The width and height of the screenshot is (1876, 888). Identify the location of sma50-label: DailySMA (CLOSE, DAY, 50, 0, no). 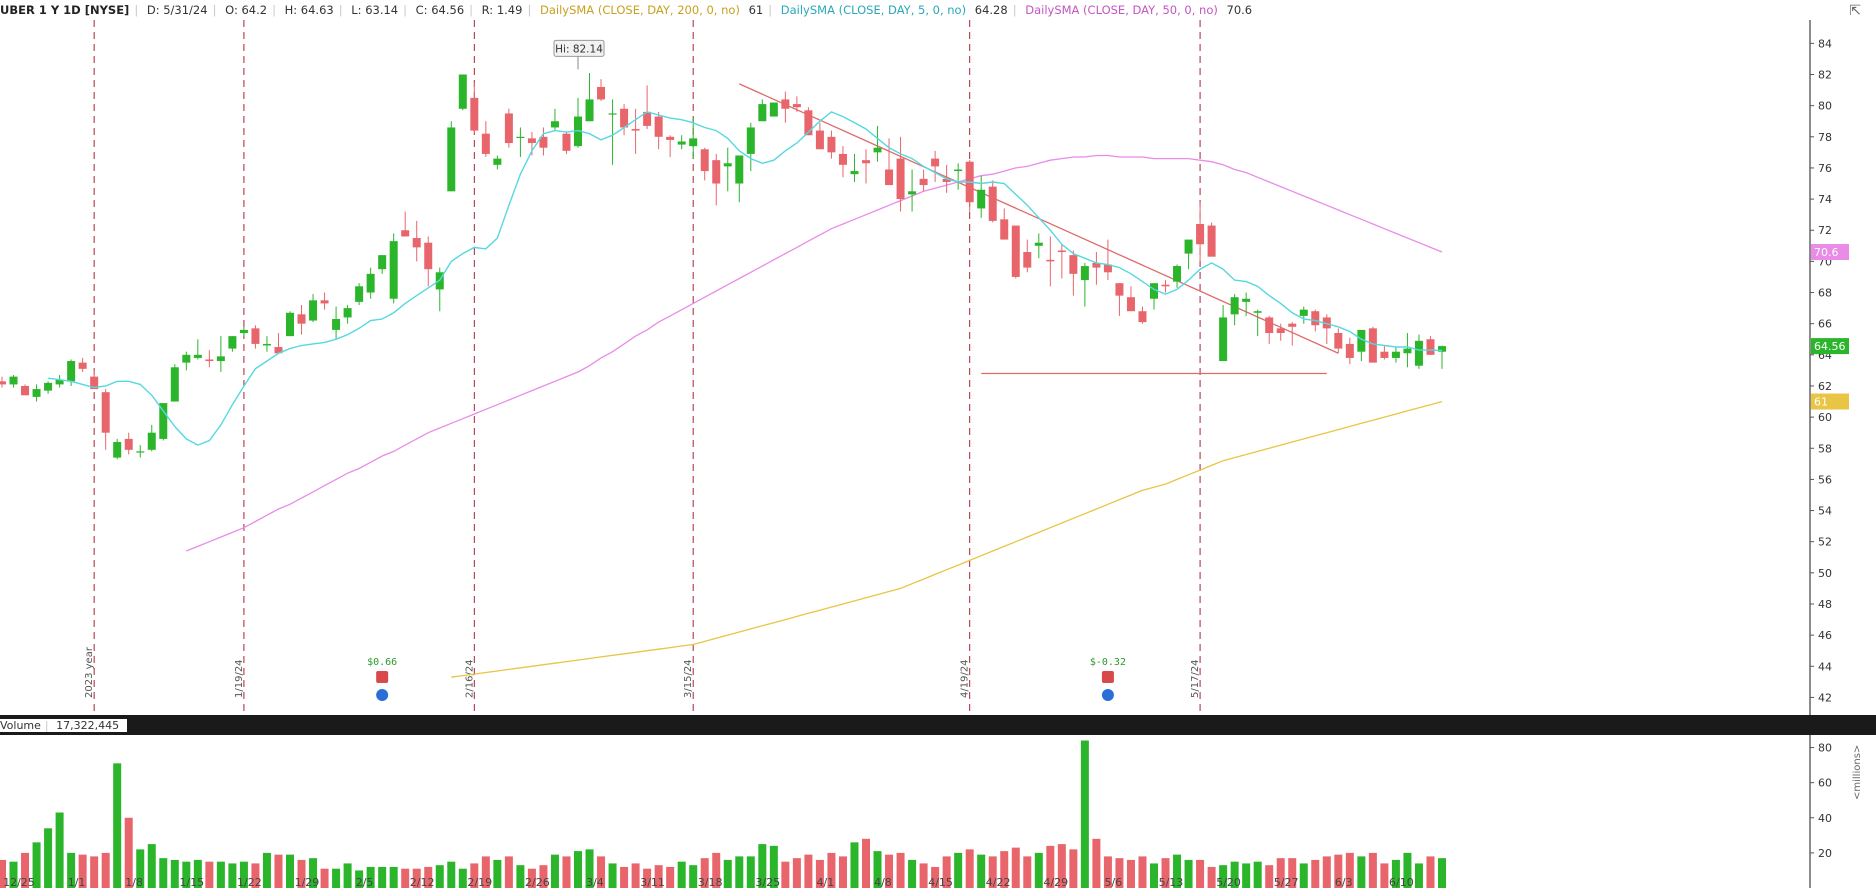
(1121, 10).